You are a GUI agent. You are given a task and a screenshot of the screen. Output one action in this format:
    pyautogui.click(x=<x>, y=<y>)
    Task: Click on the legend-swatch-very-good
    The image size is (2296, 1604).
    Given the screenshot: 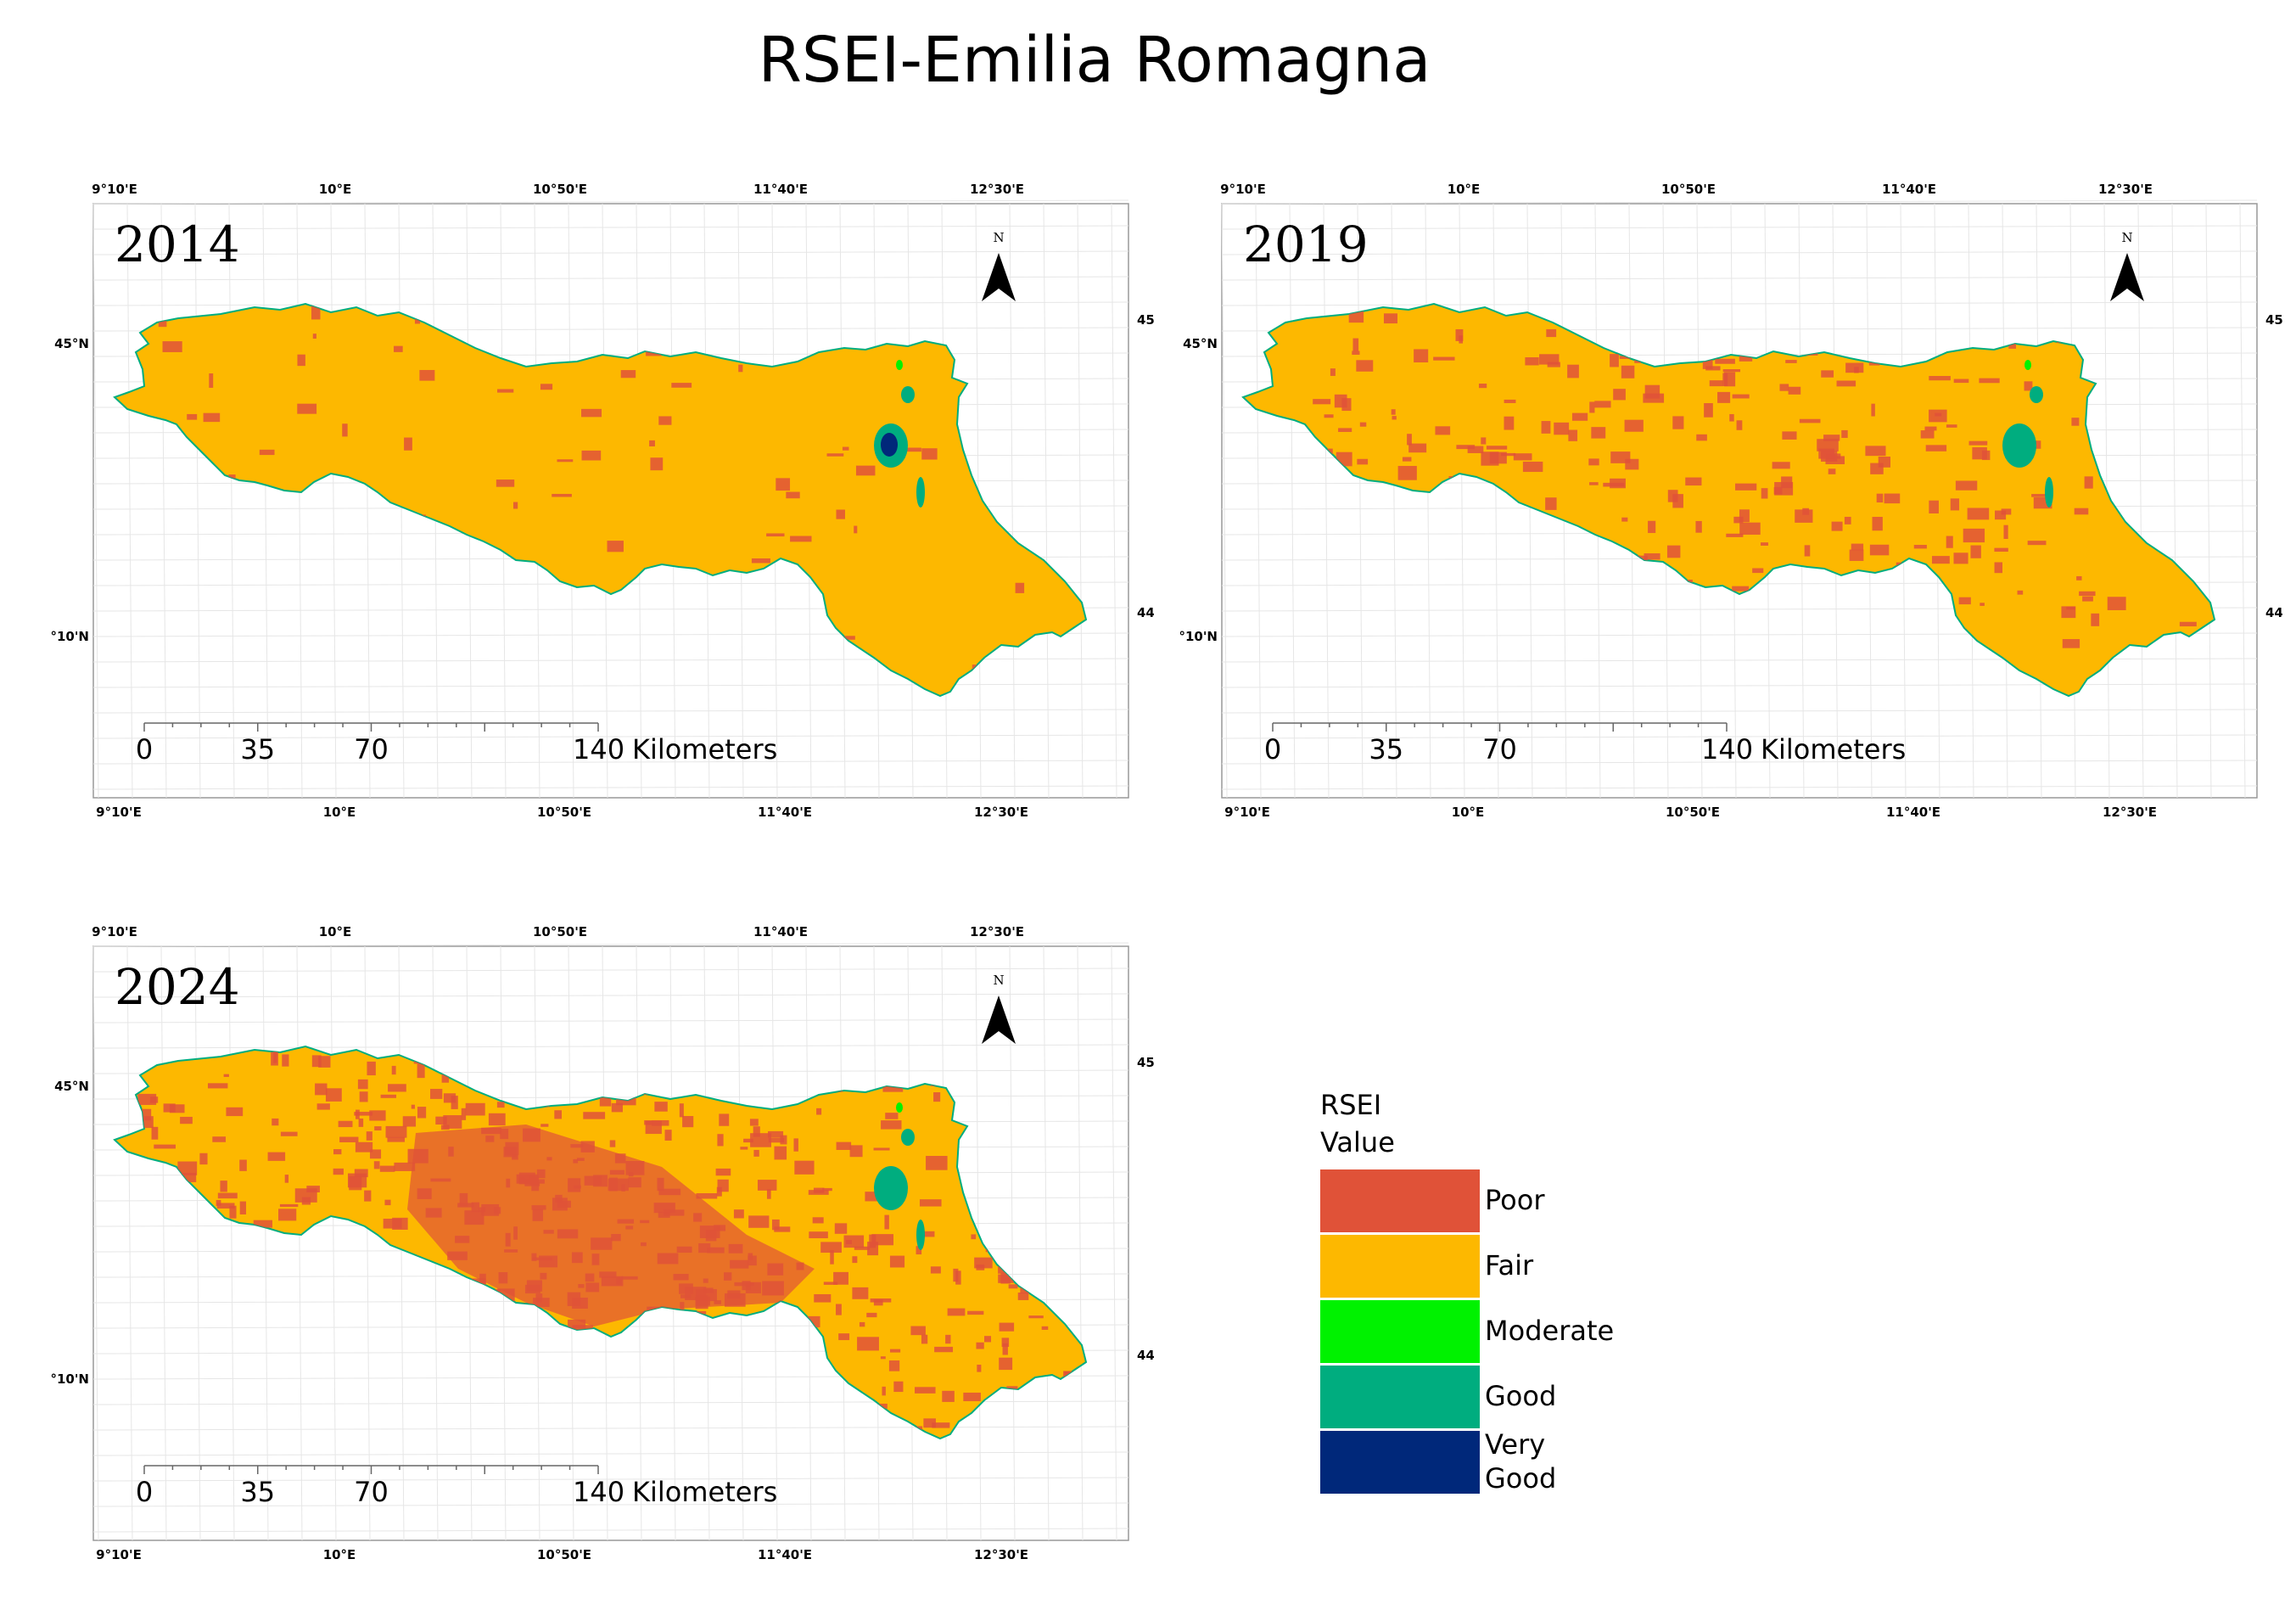 What is the action you would take?
    pyautogui.click(x=1400, y=1462)
    